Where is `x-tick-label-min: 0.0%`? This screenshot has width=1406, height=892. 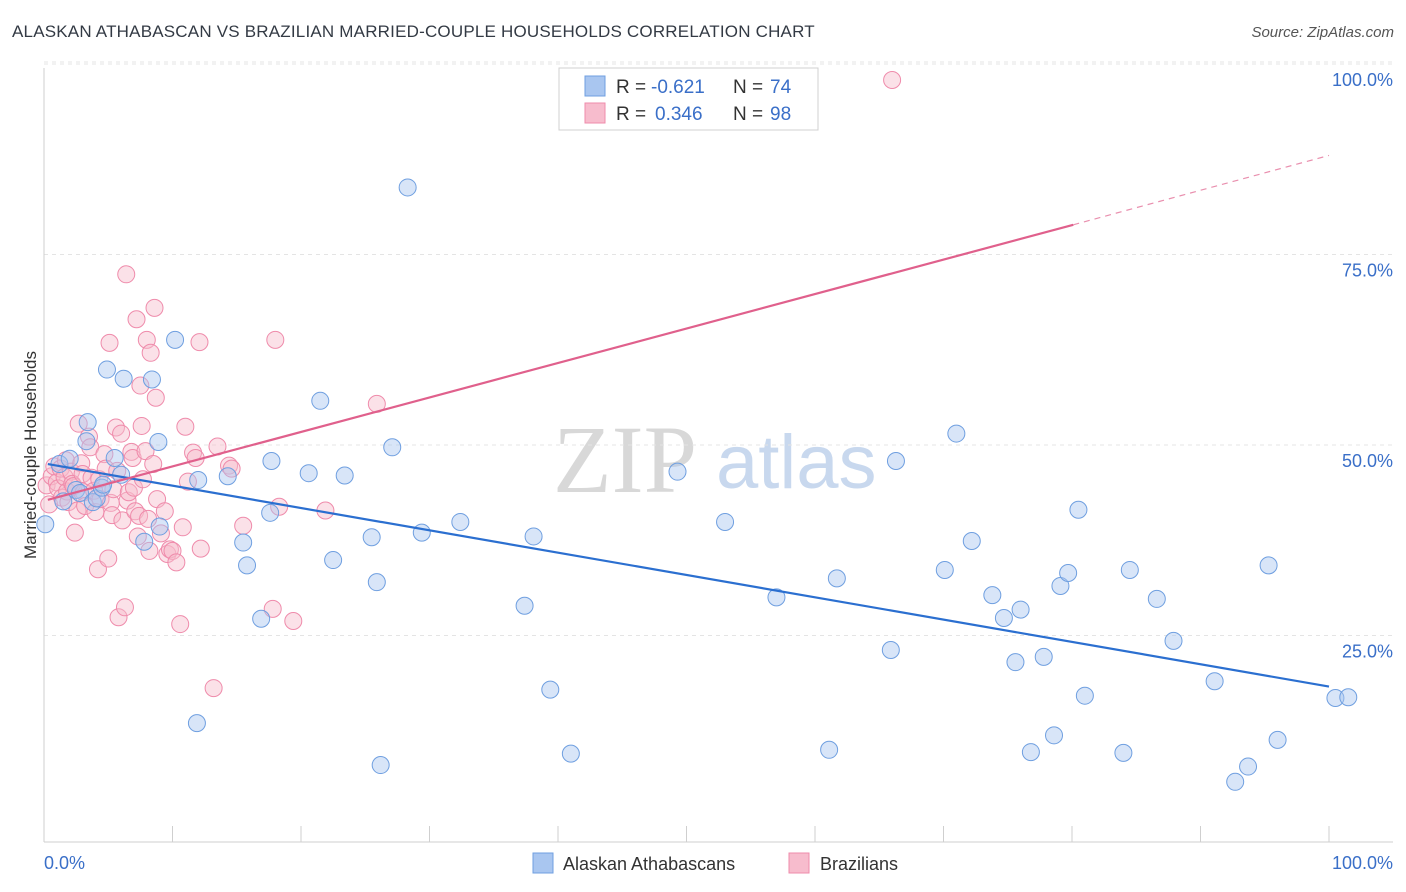 x-tick-label-min: 0.0% is located at coordinates (64, 863).